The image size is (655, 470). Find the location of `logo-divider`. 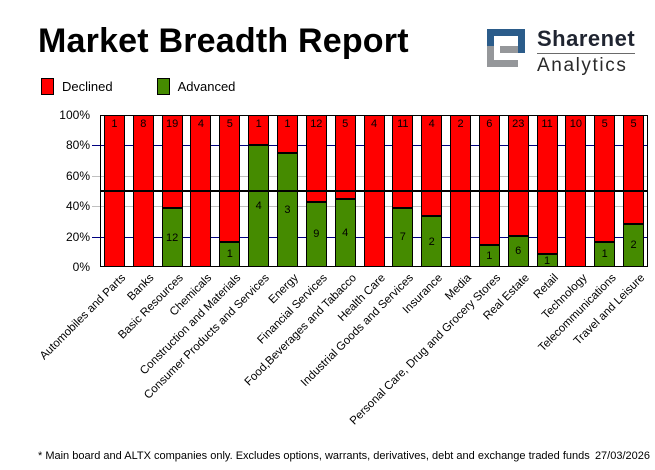

logo-divider is located at coordinates (586, 54).